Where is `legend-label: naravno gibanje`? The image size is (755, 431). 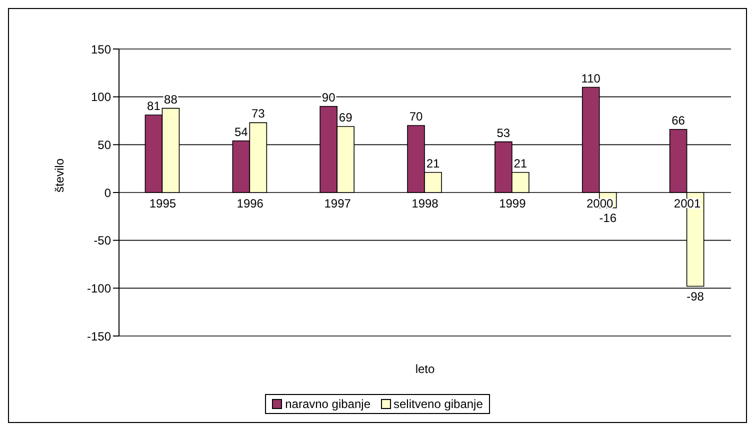
legend-label: naravno gibanje is located at coordinates (327, 404).